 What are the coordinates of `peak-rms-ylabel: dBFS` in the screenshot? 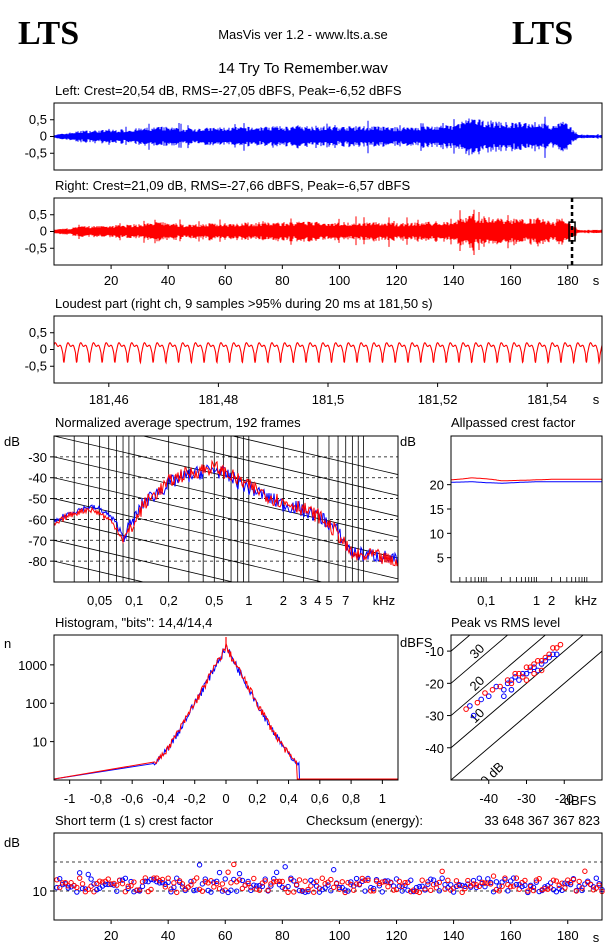 It's located at (416, 642).